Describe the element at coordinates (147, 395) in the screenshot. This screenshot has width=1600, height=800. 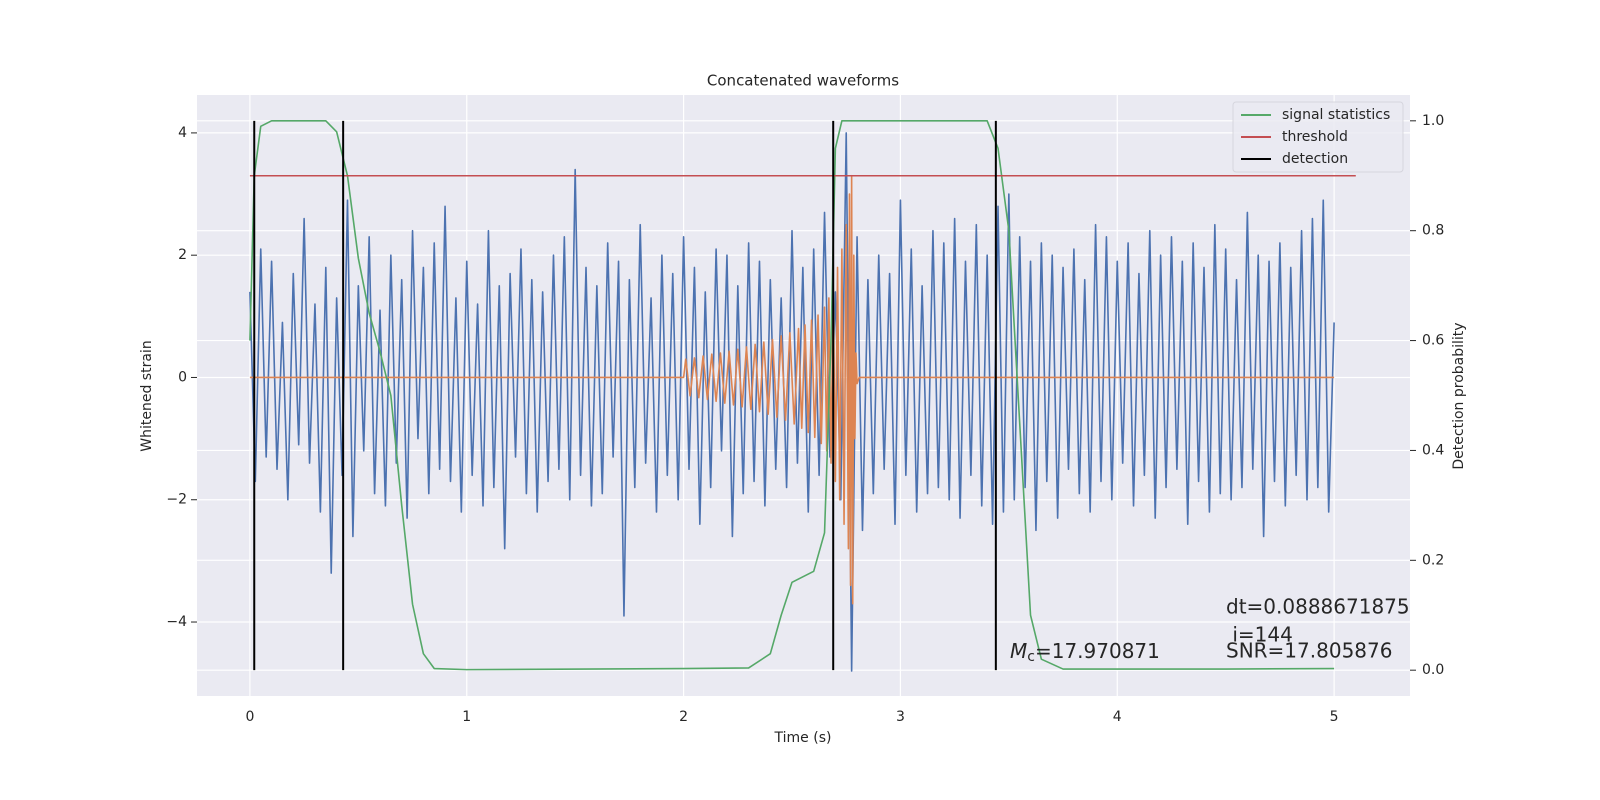
I see `y-axis-label: Whitened strain` at that location.